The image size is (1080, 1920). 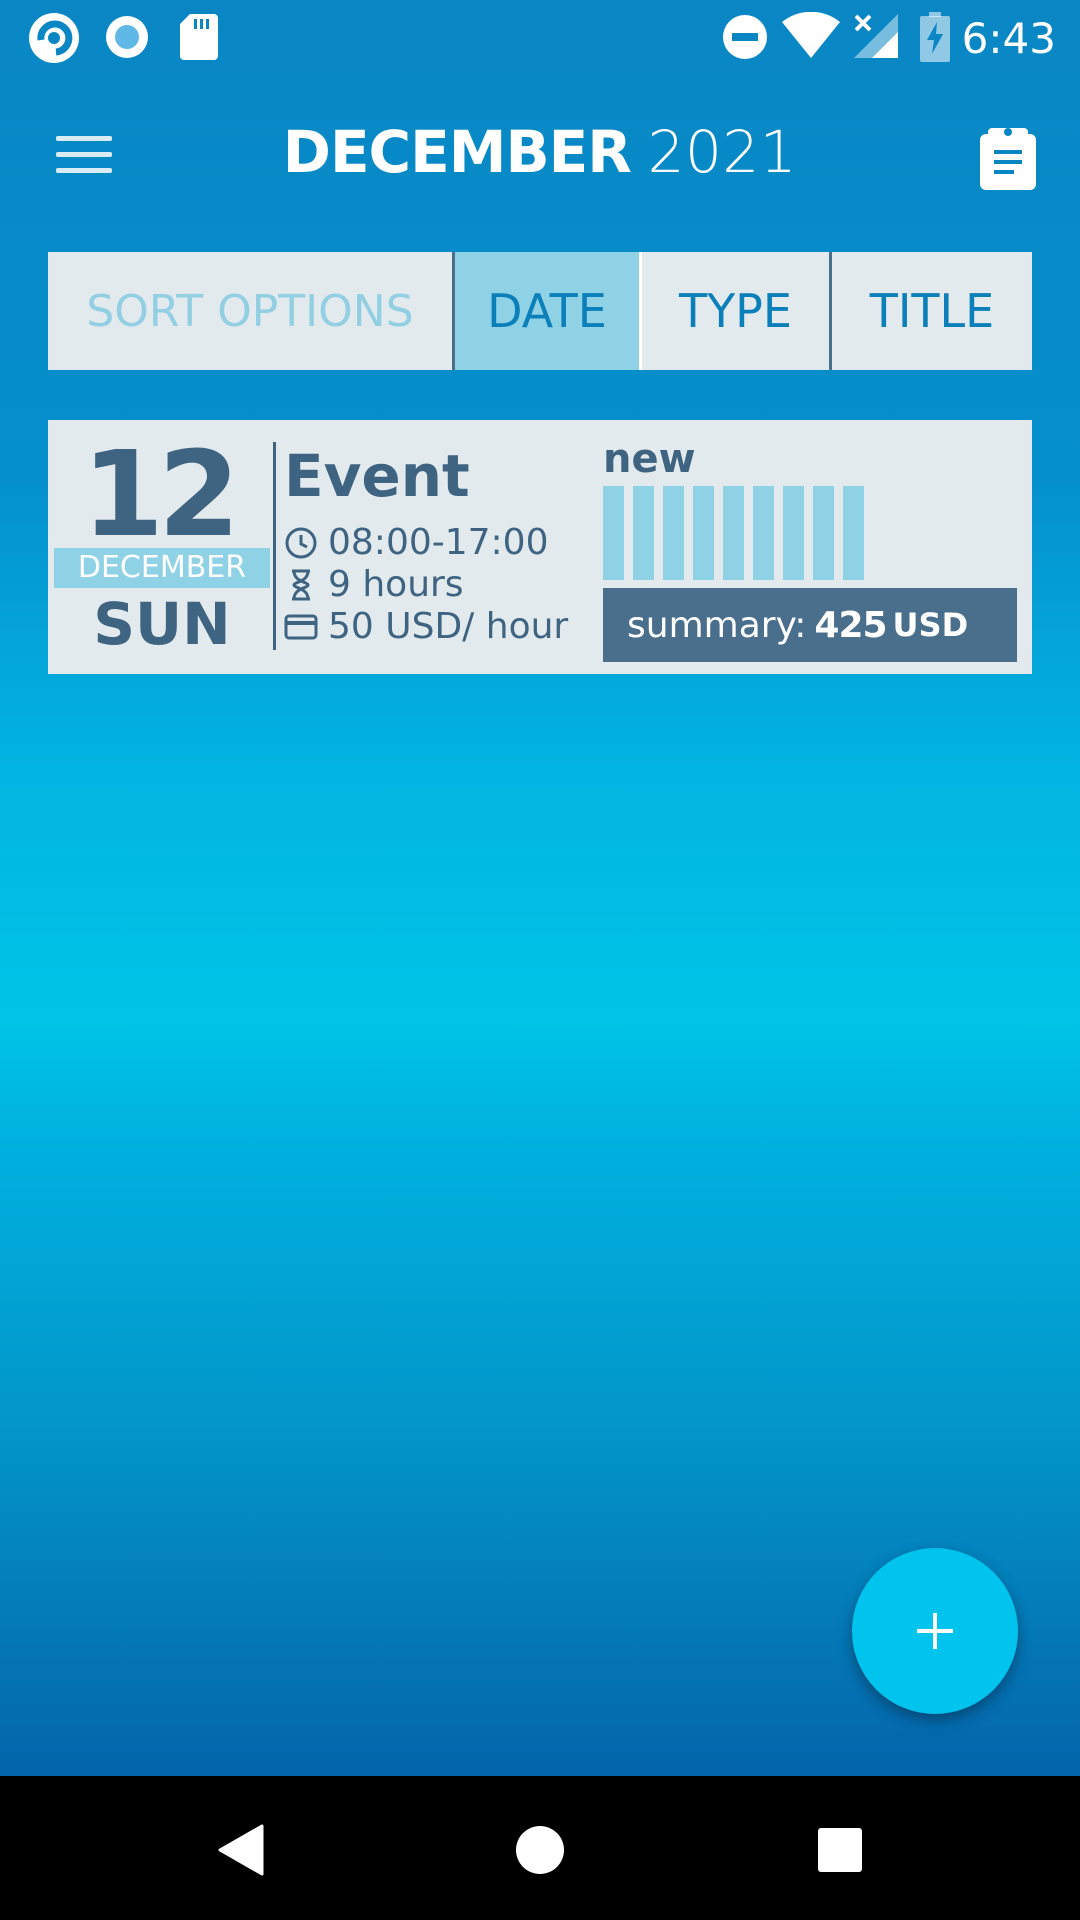 I want to click on recents-button, so click(x=840, y=1850).